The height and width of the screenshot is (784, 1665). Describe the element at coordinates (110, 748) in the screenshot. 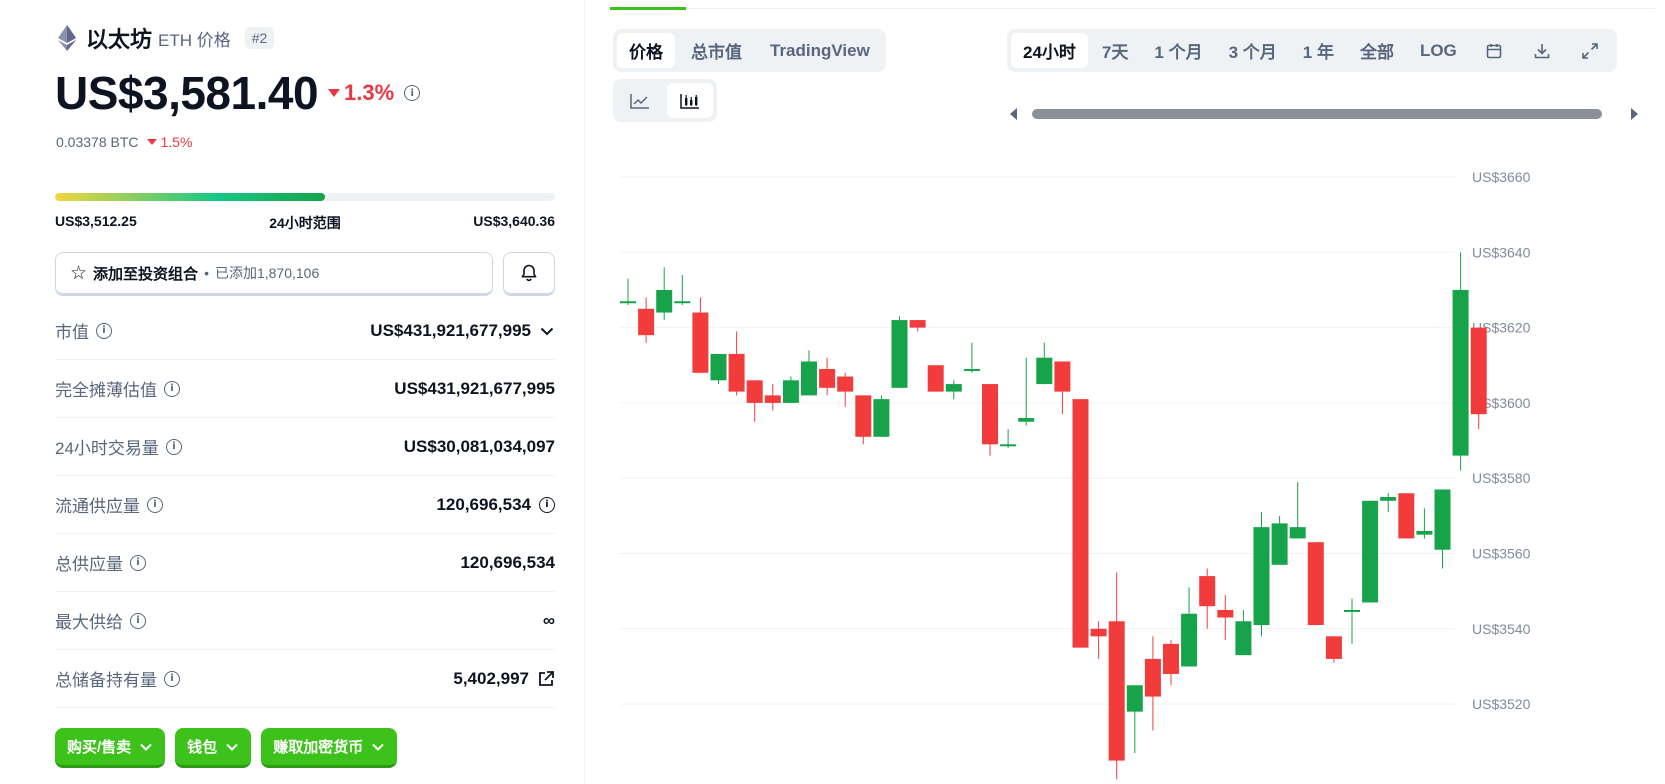

I see `buy-sell-button: 购买/售卖` at that location.